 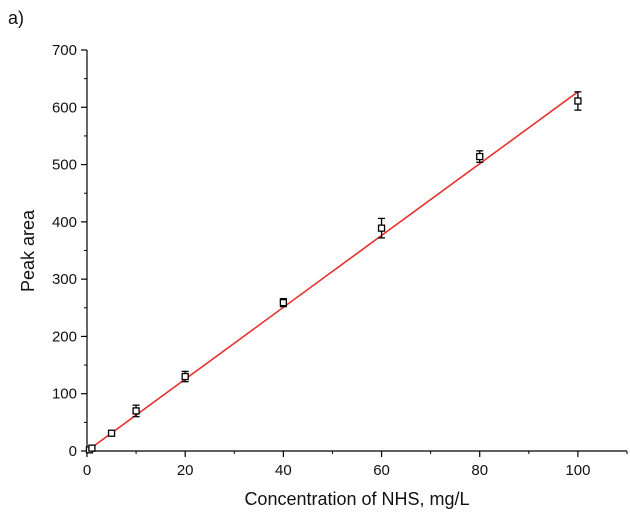 What do you see at coordinates (64, 50) in the screenshot?
I see `y-tick-label: 700` at bounding box center [64, 50].